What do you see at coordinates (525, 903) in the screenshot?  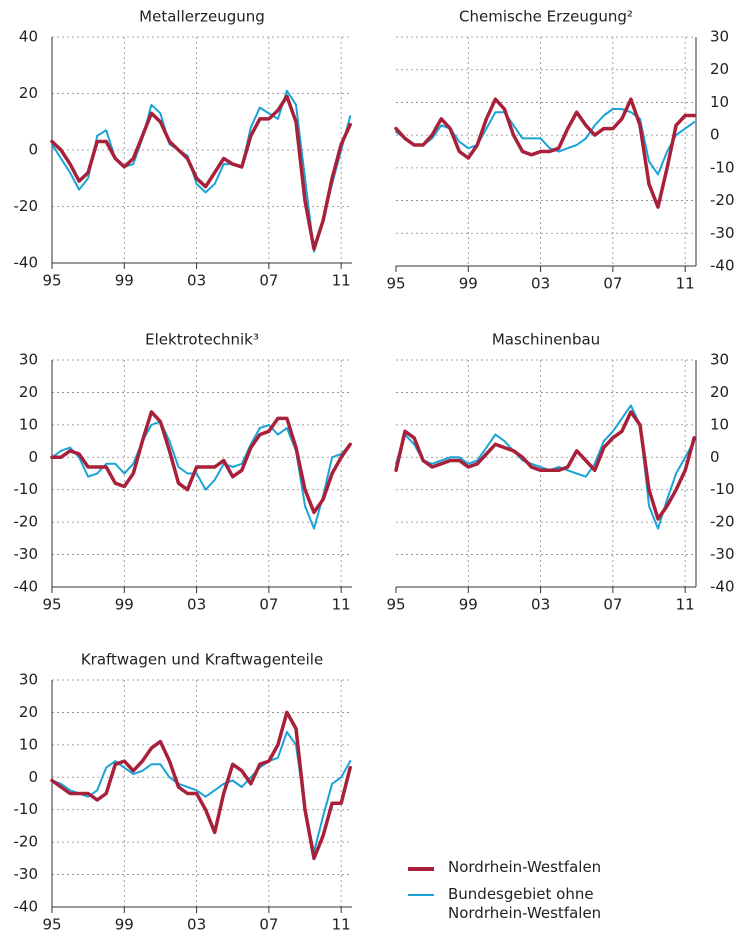 I see `legend-label: Bundesgebiet ohne Nordrhein-Westfalen` at bounding box center [525, 903].